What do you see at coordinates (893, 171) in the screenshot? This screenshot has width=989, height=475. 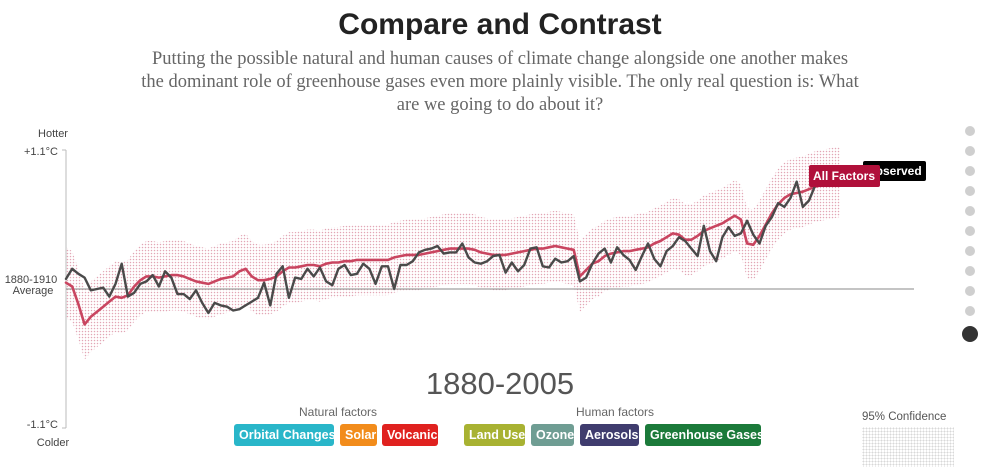 I see `label-observed-text: Observed` at bounding box center [893, 171].